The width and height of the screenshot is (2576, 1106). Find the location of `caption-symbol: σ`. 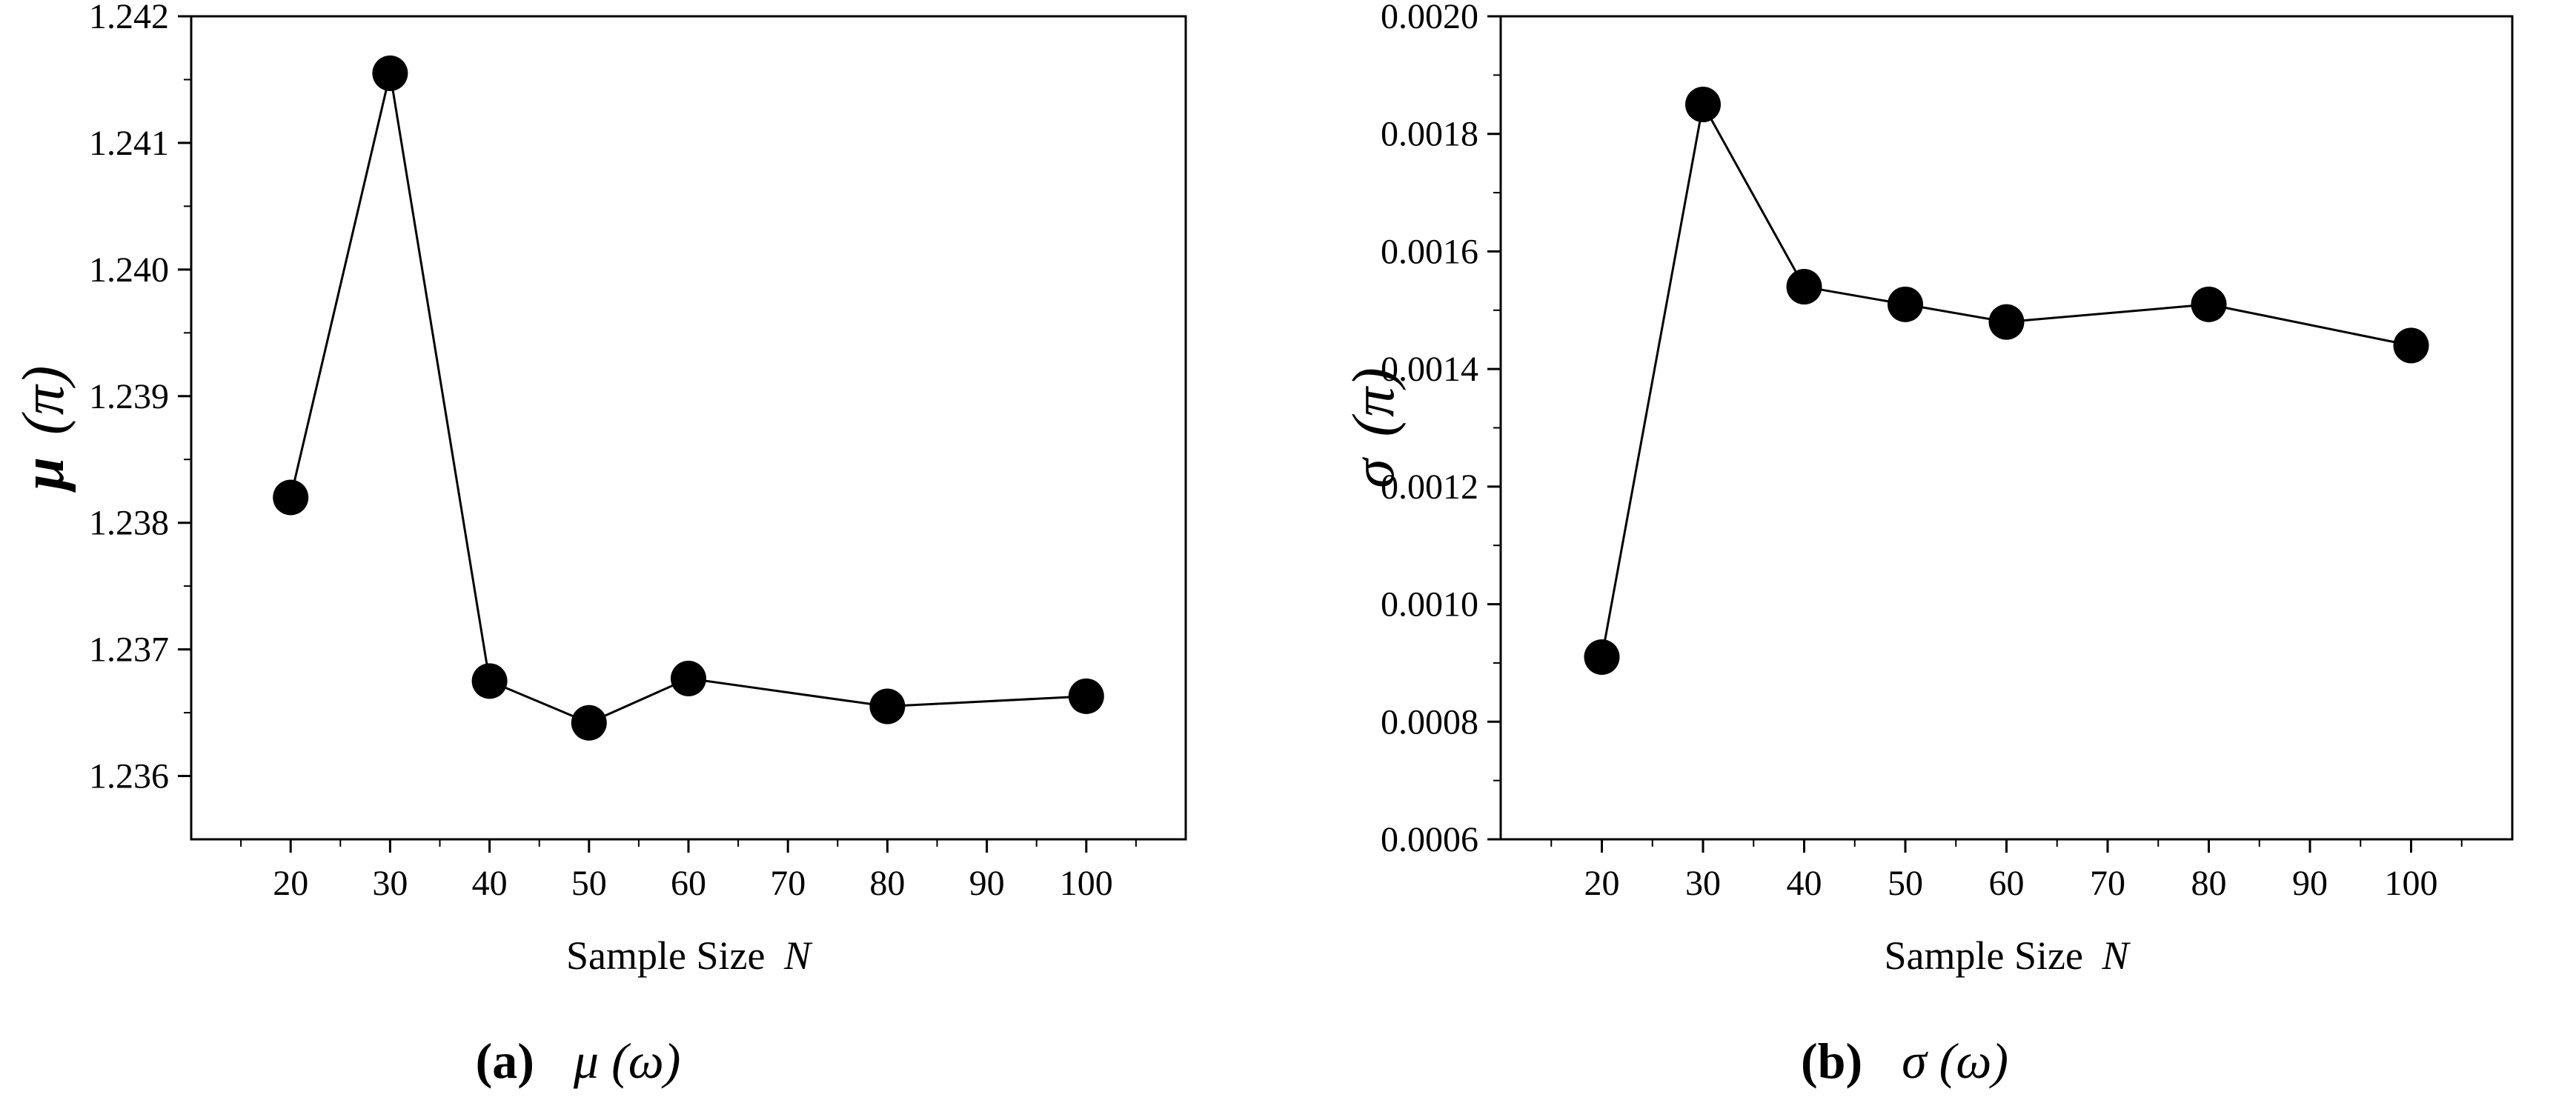

caption-symbol: σ is located at coordinates (1915, 1061).